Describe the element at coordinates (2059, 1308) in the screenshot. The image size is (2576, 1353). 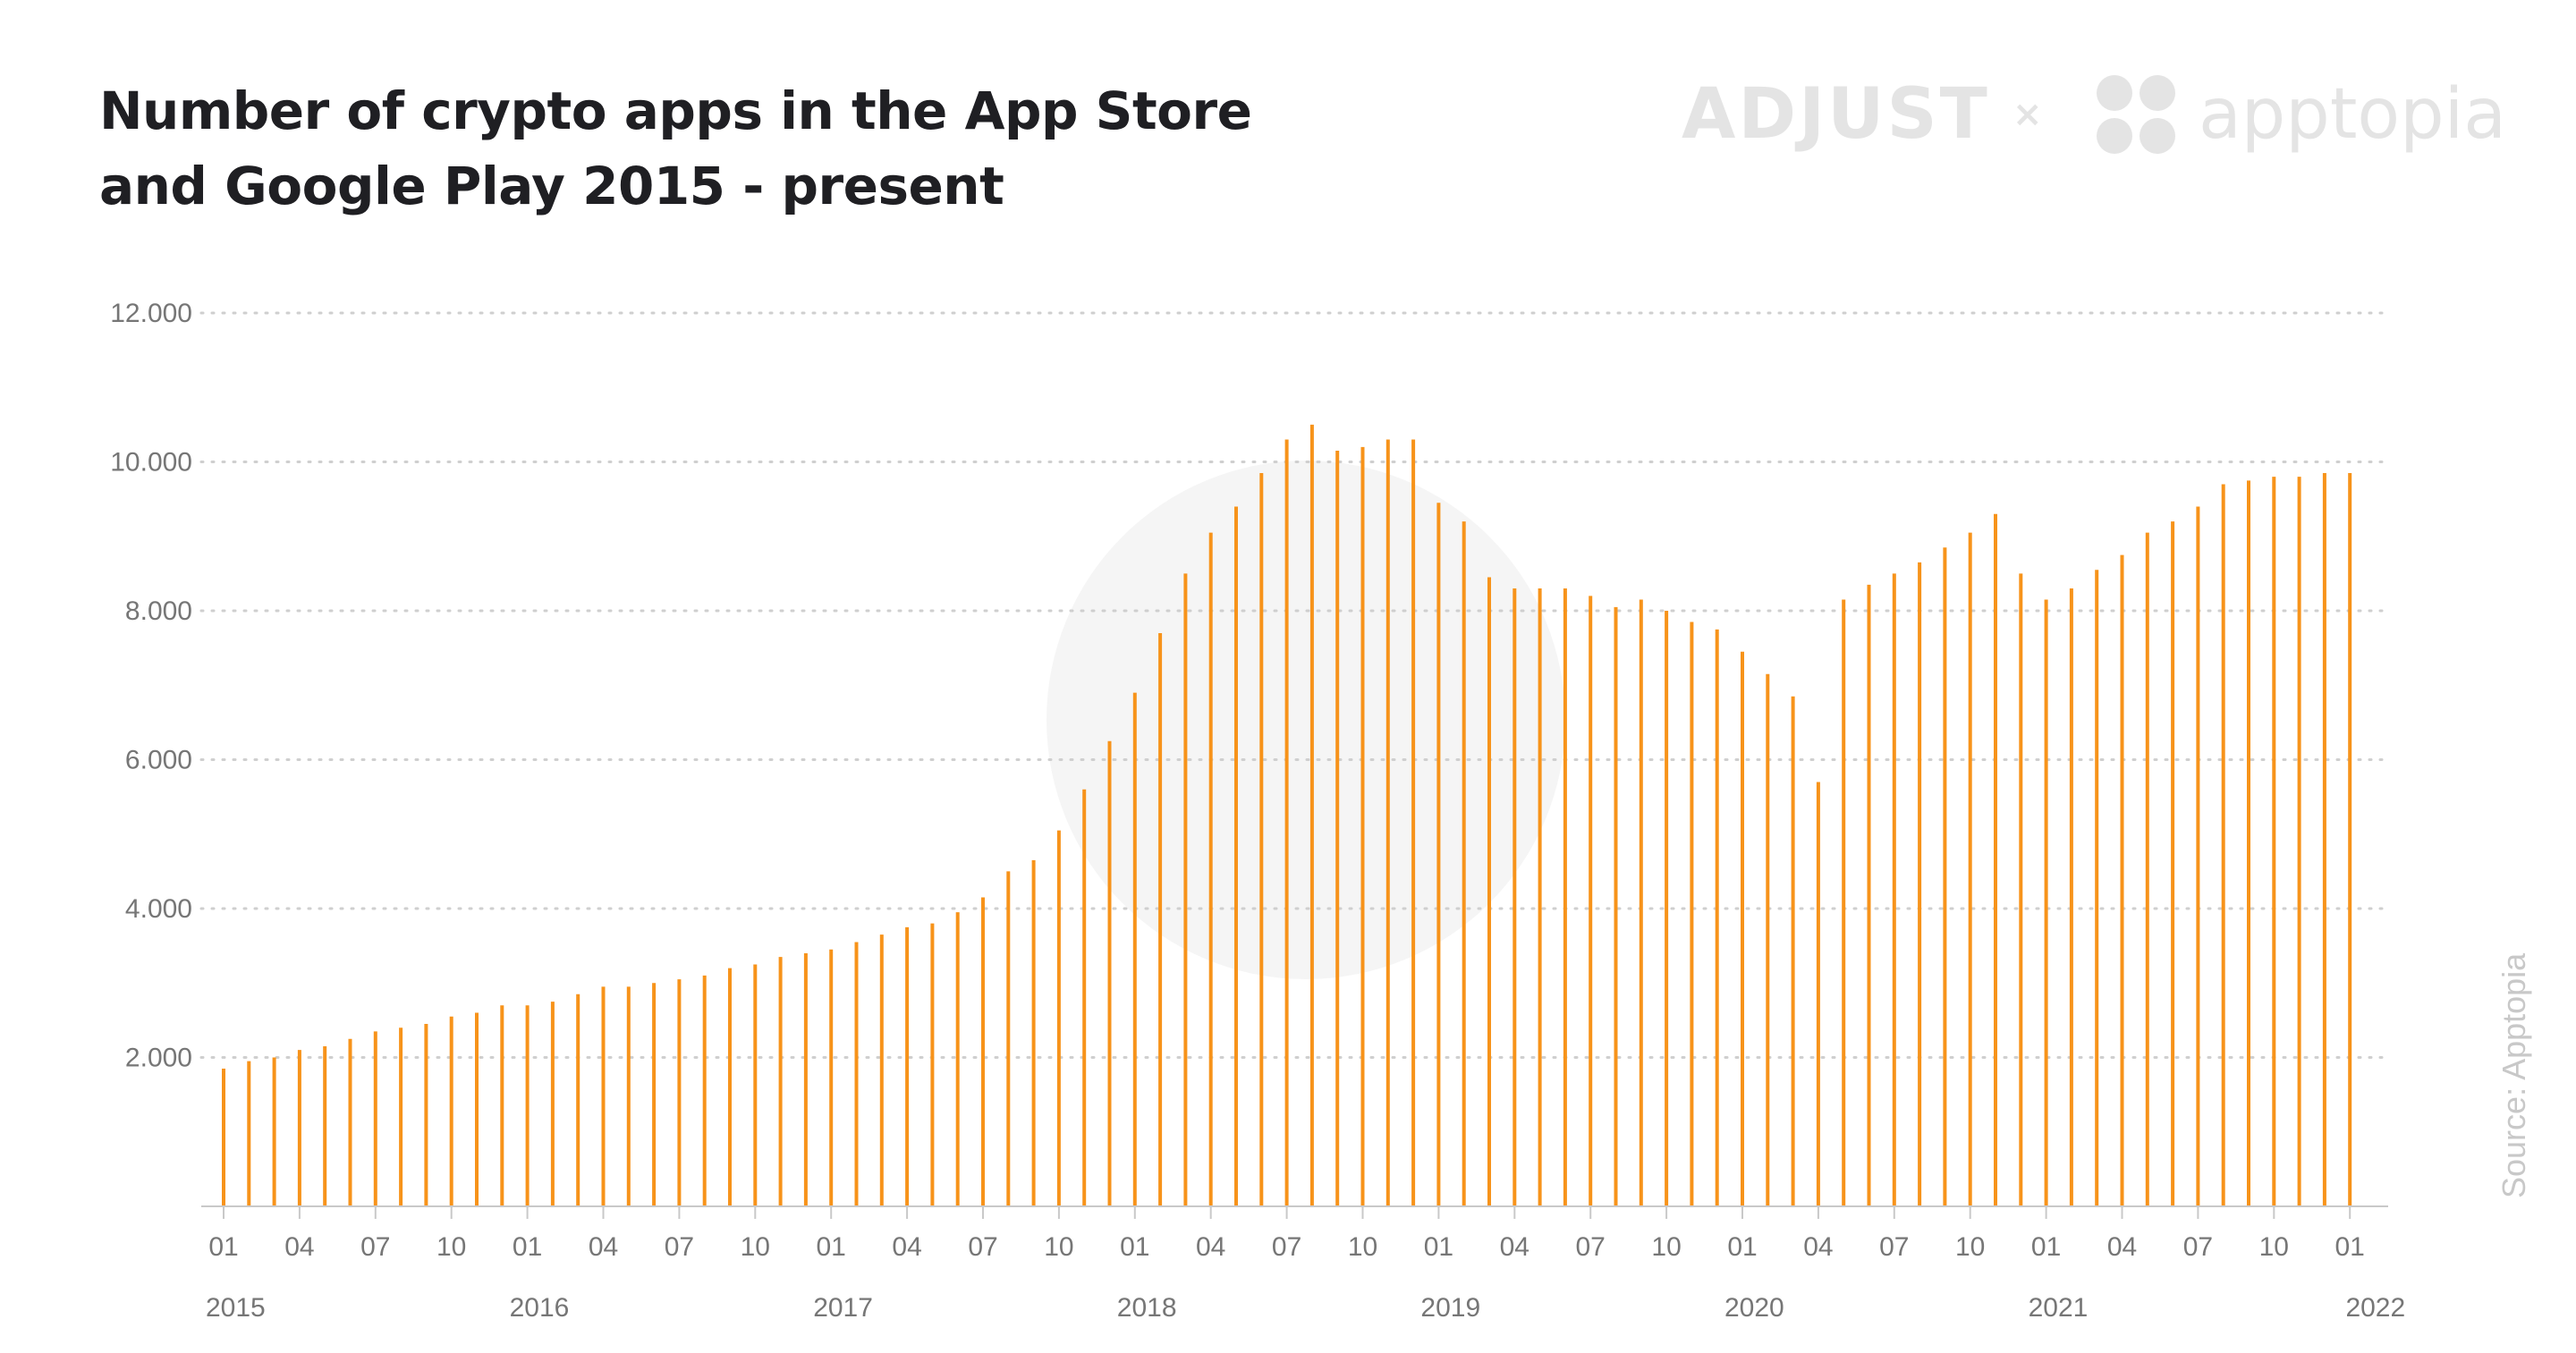
I see `year-label: 2021` at that location.